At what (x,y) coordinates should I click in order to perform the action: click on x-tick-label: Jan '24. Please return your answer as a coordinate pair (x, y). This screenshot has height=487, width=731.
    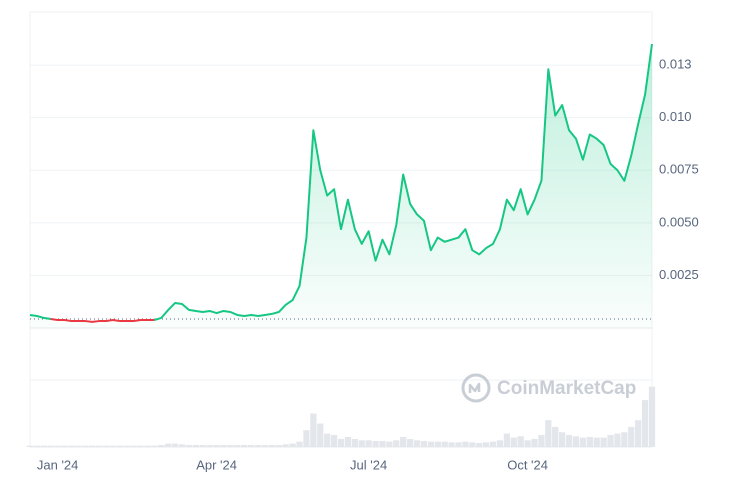
    Looking at the image, I should click on (58, 464).